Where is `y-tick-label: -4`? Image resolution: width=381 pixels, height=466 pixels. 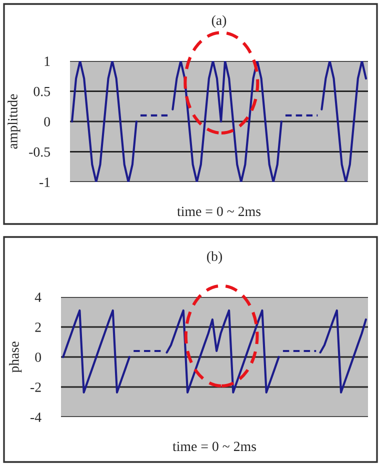 y-tick-label: -4 is located at coordinates (36, 417).